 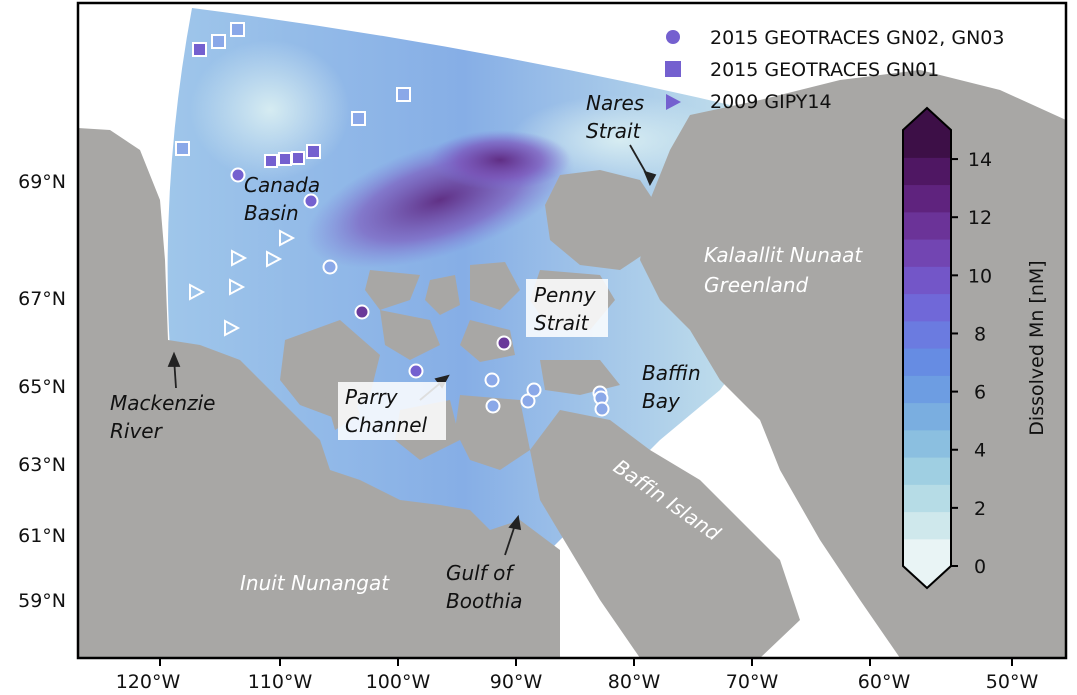 I want to click on colorbar-tick-label: 12, so click(x=980, y=218).